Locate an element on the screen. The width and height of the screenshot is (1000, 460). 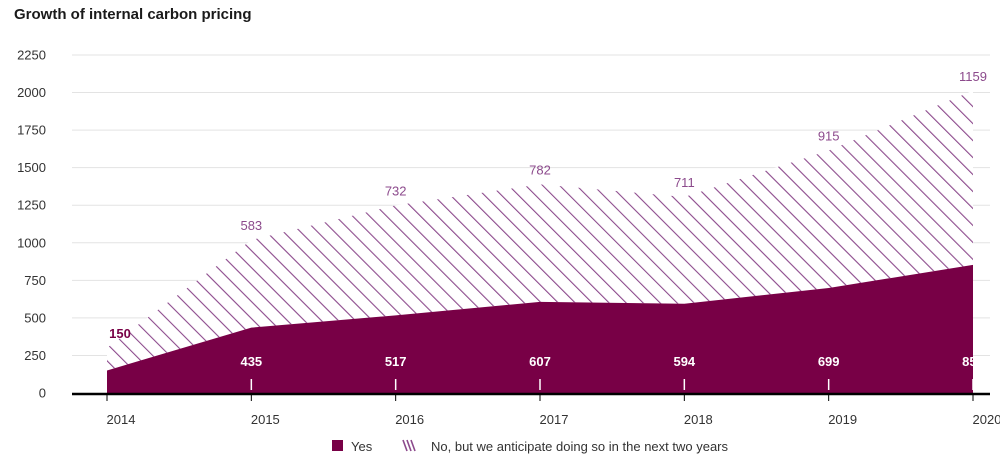
data-label-anticipate: 915 is located at coordinates (829, 136).